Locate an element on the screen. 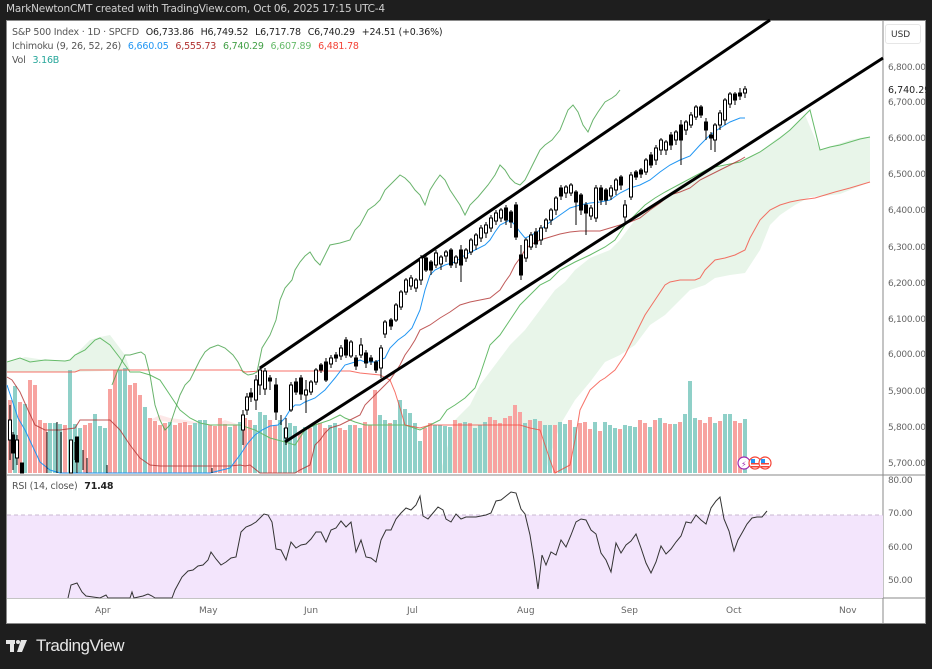 Image resolution: width=932 pixels, height=669 pixels. rsi-tick: 60.00 is located at coordinates (900, 548).